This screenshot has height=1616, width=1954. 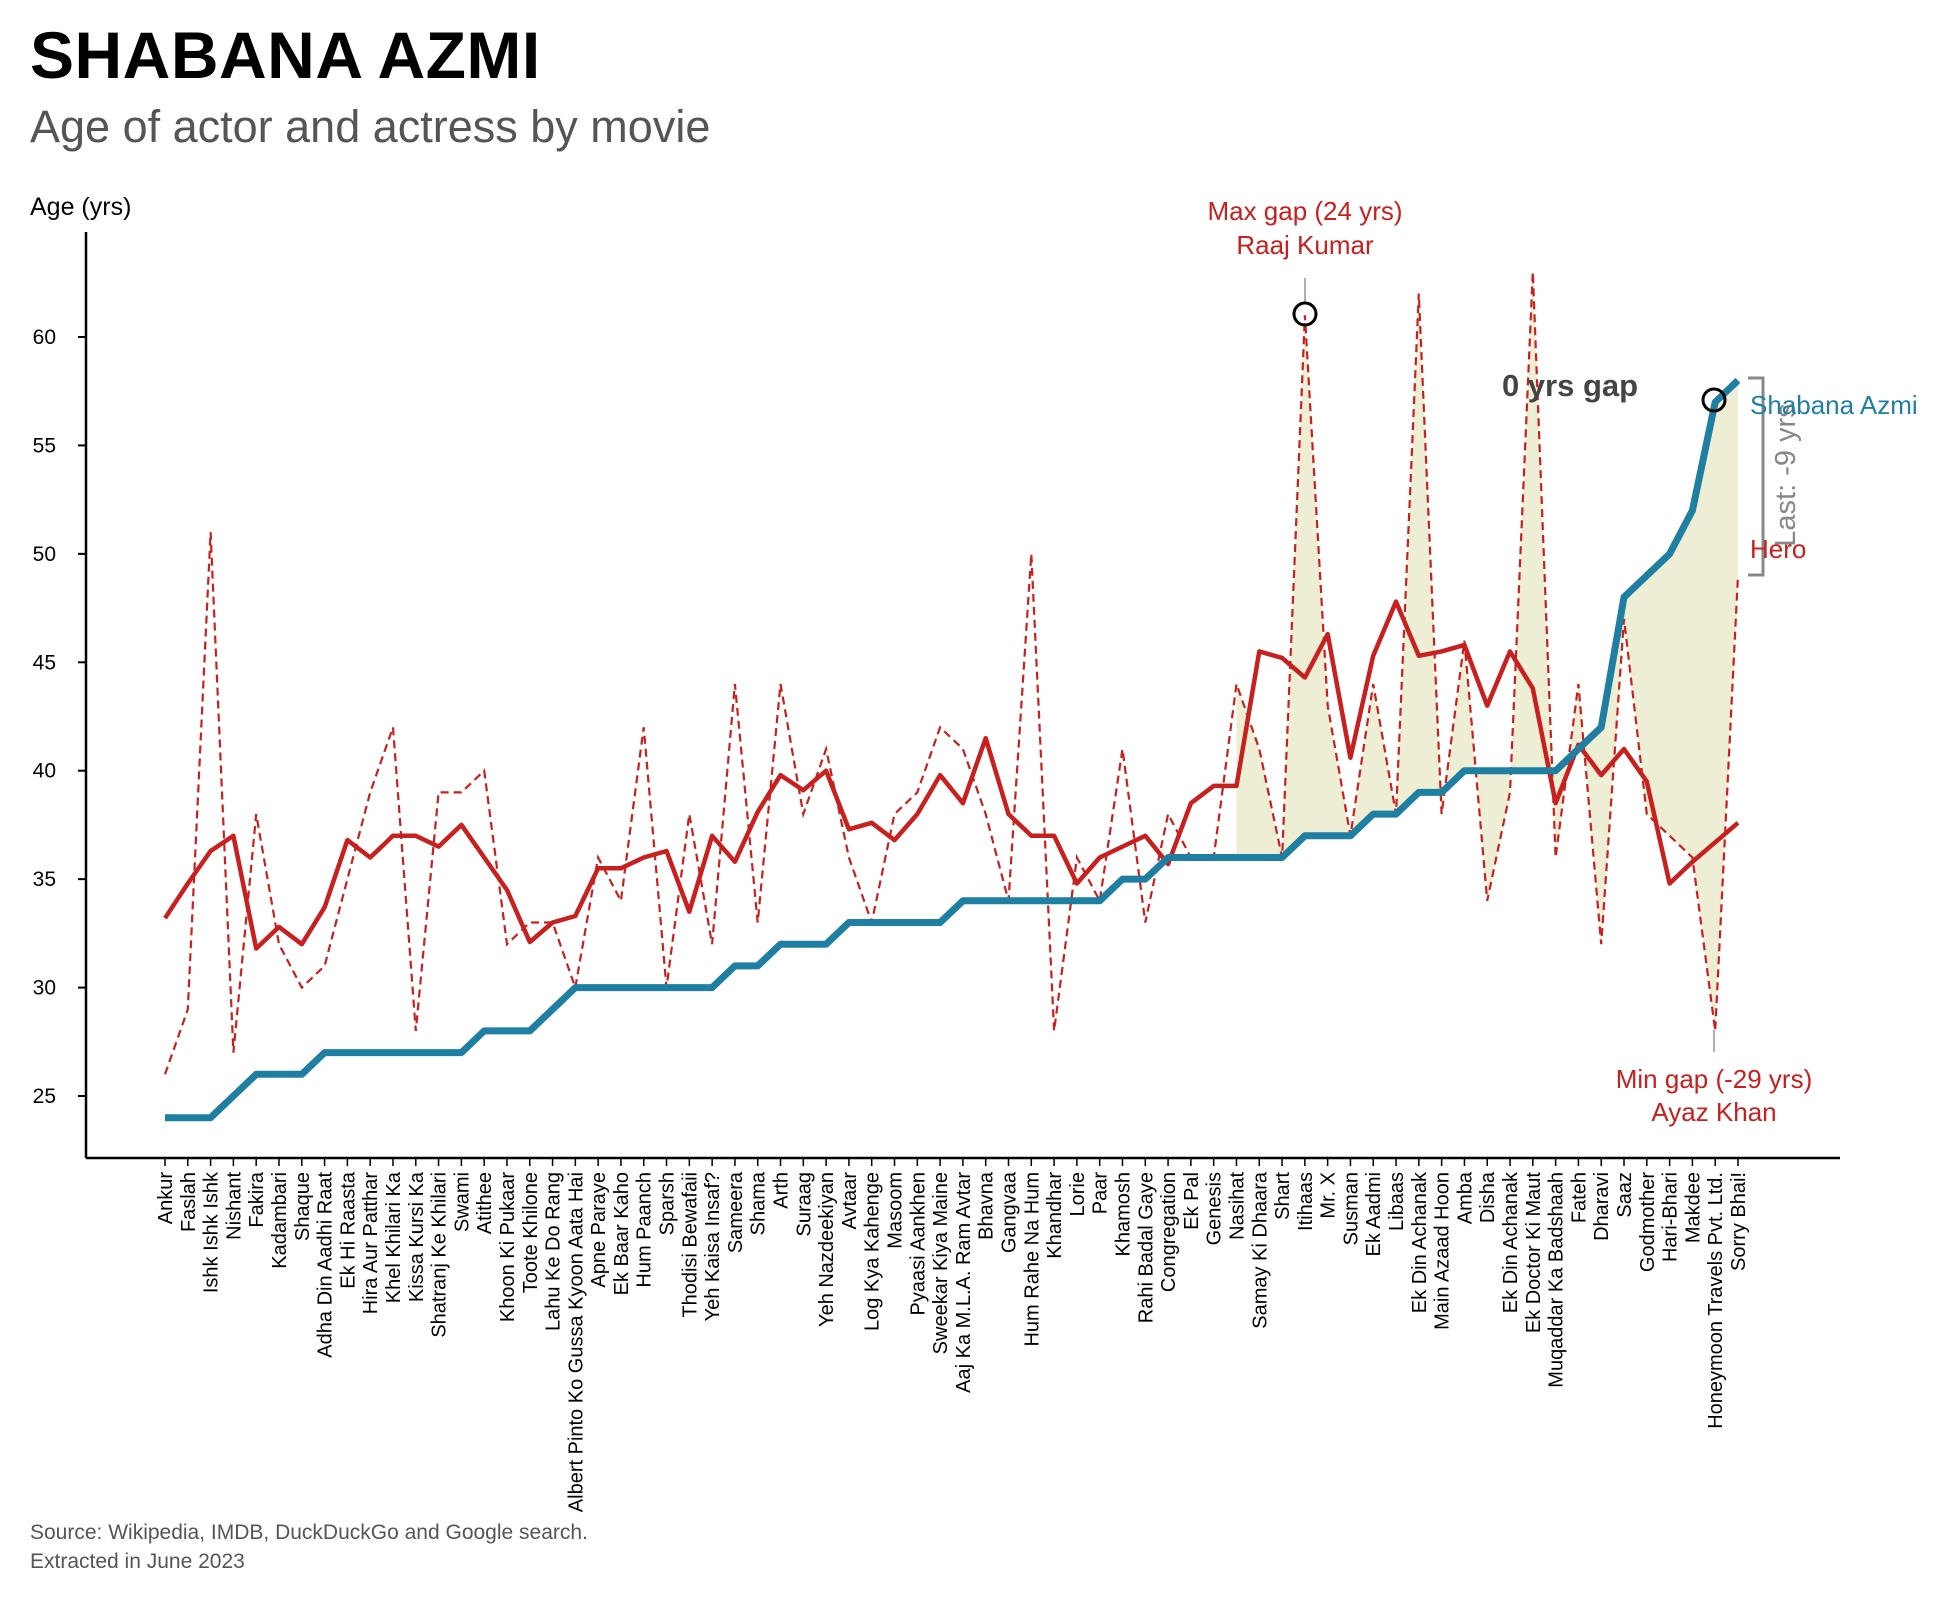 What do you see at coordinates (370, 126) in the screenshot?
I see `page-subtitle: Age of actor and actress by movie` at bounding box center [370, 126].